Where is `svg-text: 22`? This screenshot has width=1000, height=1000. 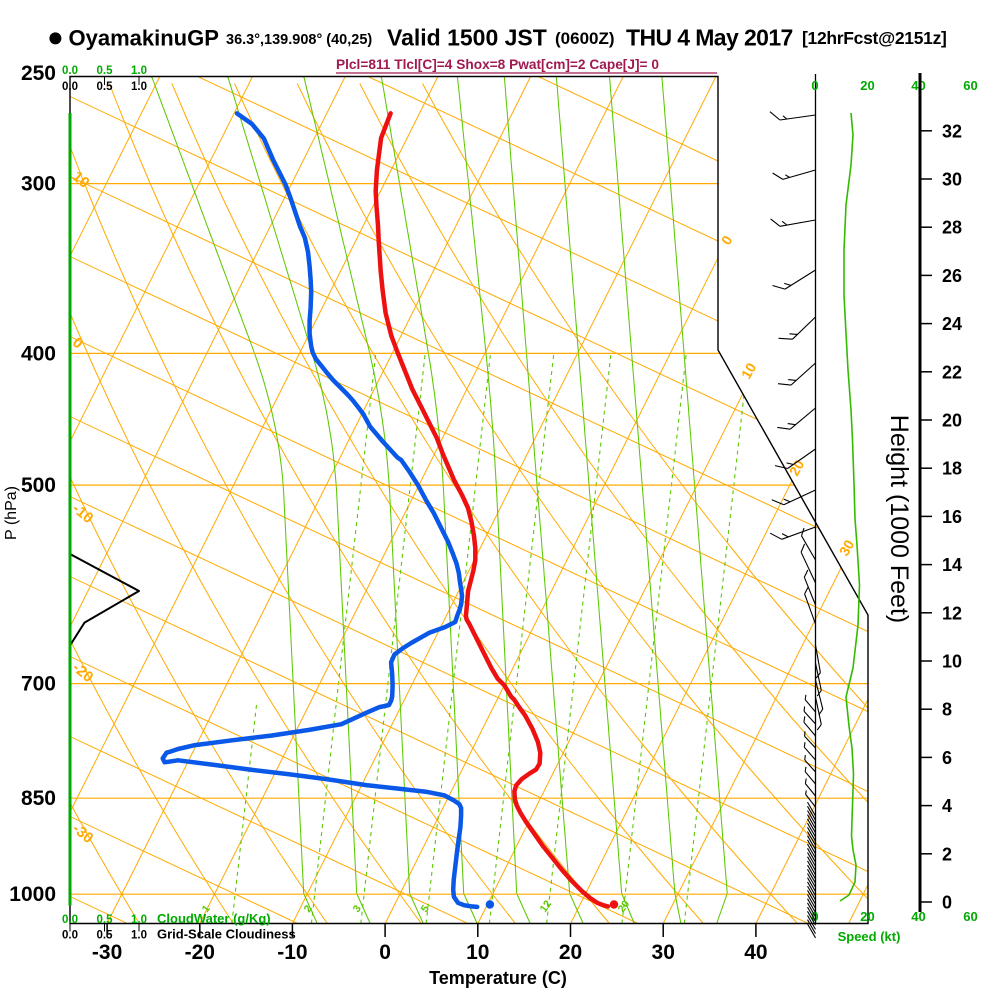
svg-text: 22 is located at coordinates (952, 372).